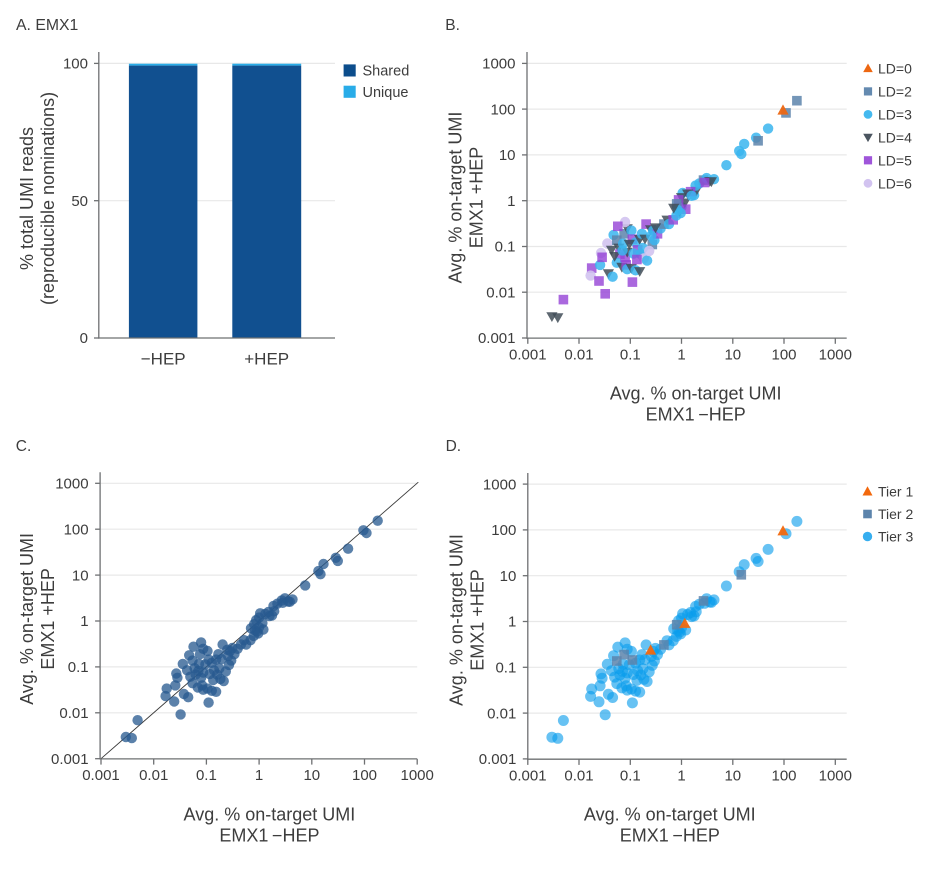  What do you see at coordinates (266, 359) in the screenshot?
I see `svg-text: +HEP` at bounding box center [266, 359].